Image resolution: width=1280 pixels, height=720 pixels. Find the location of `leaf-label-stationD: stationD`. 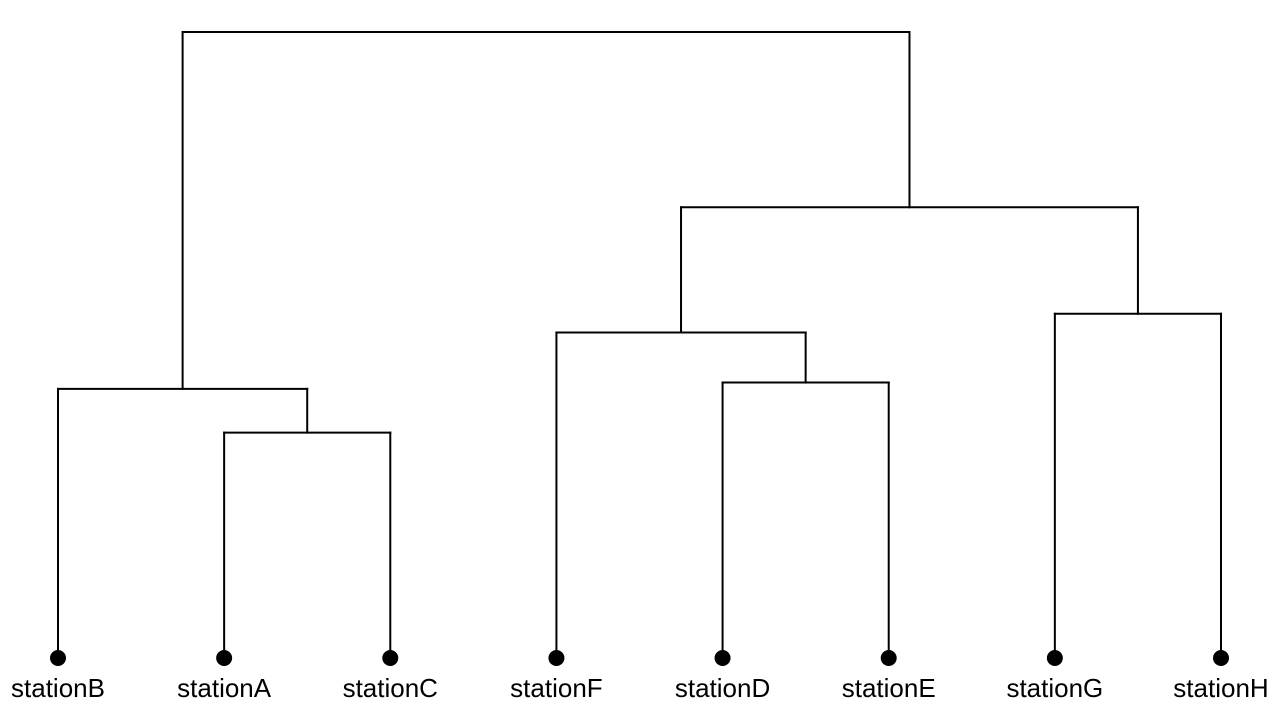

leaf-label-stationD: stationD is located at coordinates (722, 688).